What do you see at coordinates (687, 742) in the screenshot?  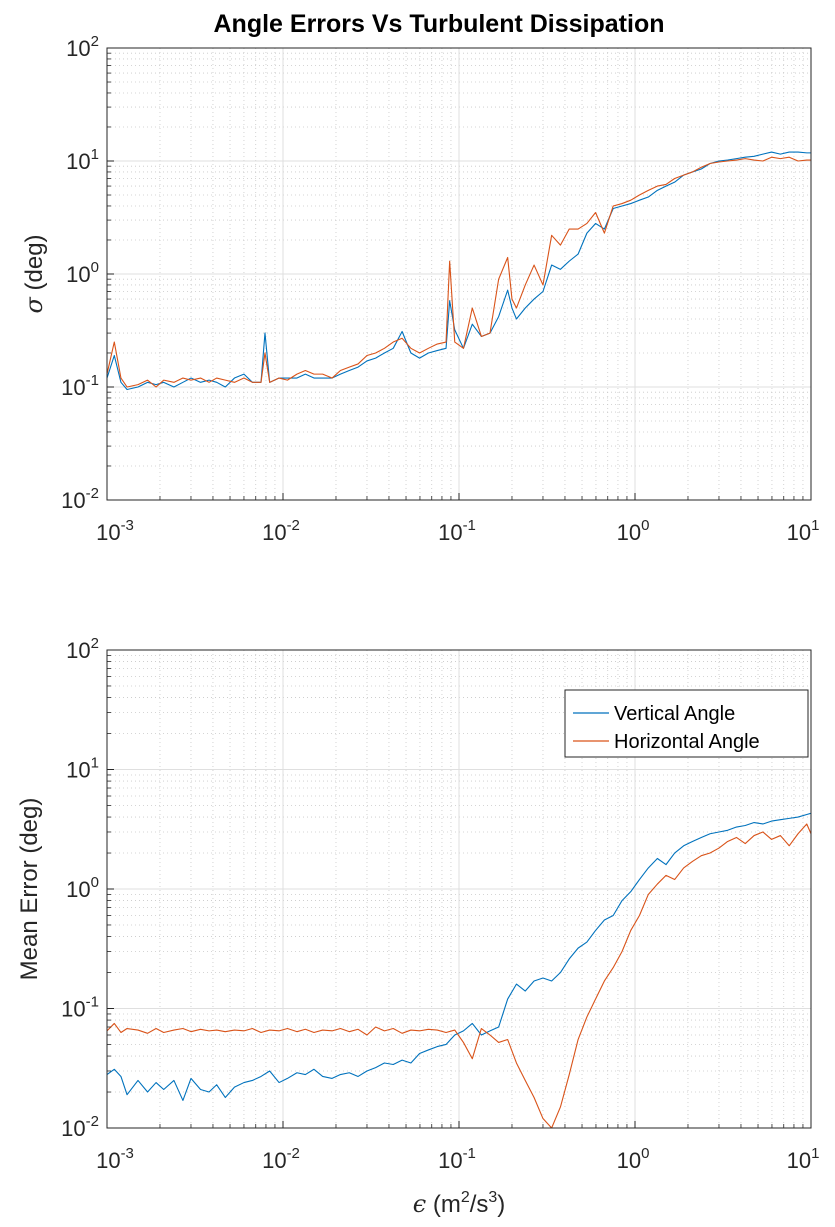 I see `legend-label-horizontal: Horizontal Angle` at bounding box center [687, 742].